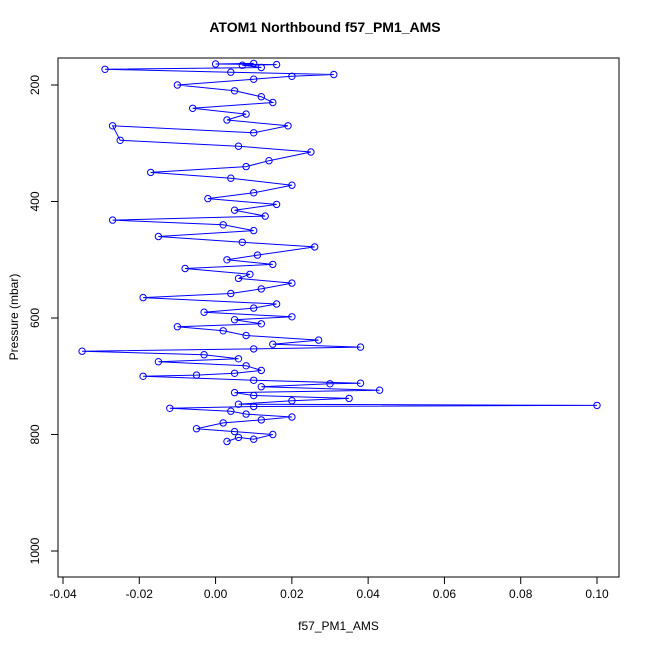 Image resolution: width=650 pixels, height=650 pixels. I want to click on x-tick-label: 0.00, so click(216, 594).